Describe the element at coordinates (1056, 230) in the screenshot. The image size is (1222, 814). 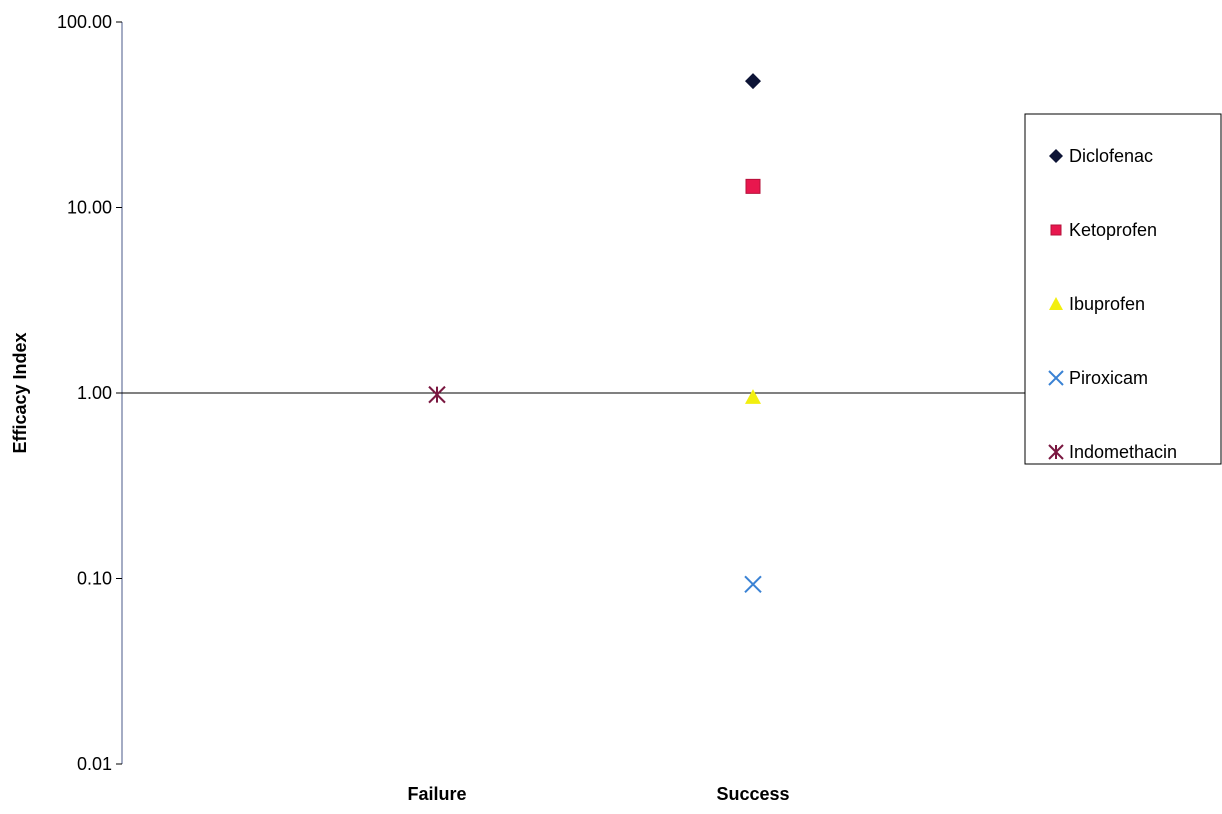
I see `legend-marker-ketoprofen` at that location.